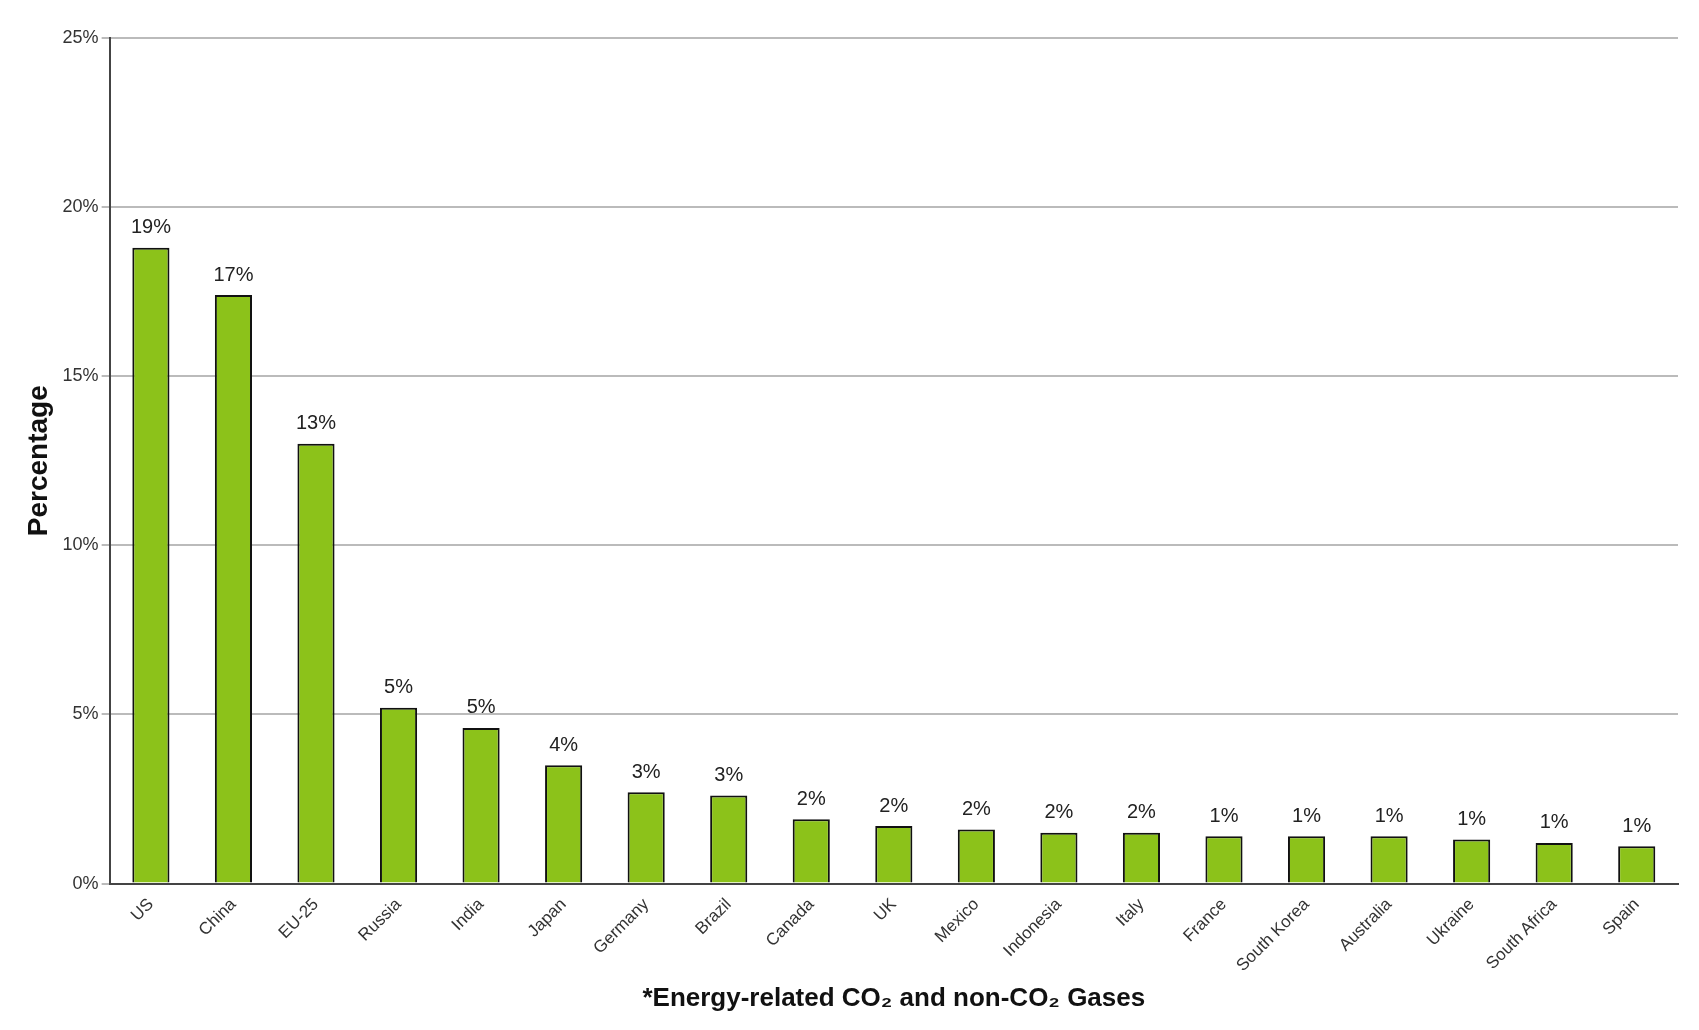 The image size is (1699, 1030). I want to click on data-label: 19%, so click(151, 226).